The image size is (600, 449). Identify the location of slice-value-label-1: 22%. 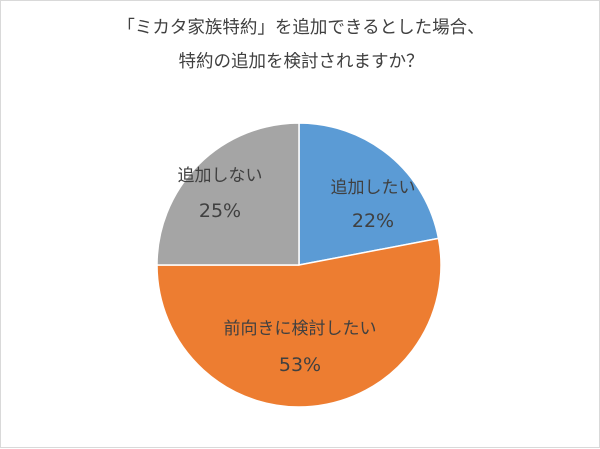
(373, 221).